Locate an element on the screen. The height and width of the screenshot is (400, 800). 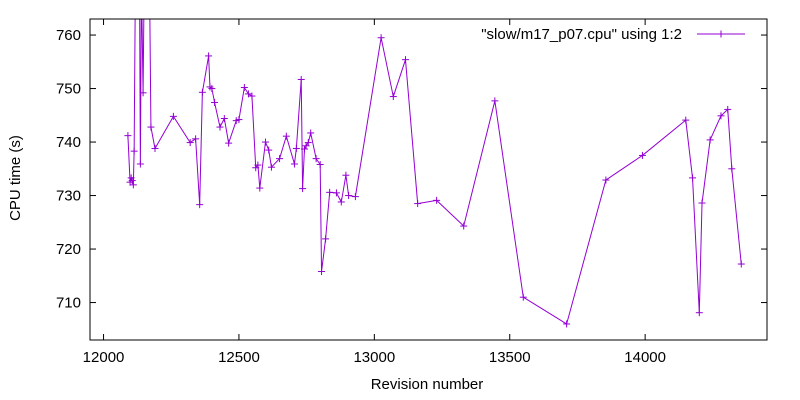
x-tick-label: 14000 is located at coordinates (645, 357).